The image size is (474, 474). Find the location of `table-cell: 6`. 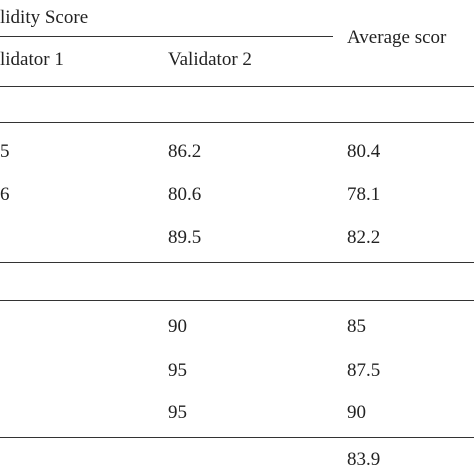

table-cell: 6 is located at coordinates (5, 194).